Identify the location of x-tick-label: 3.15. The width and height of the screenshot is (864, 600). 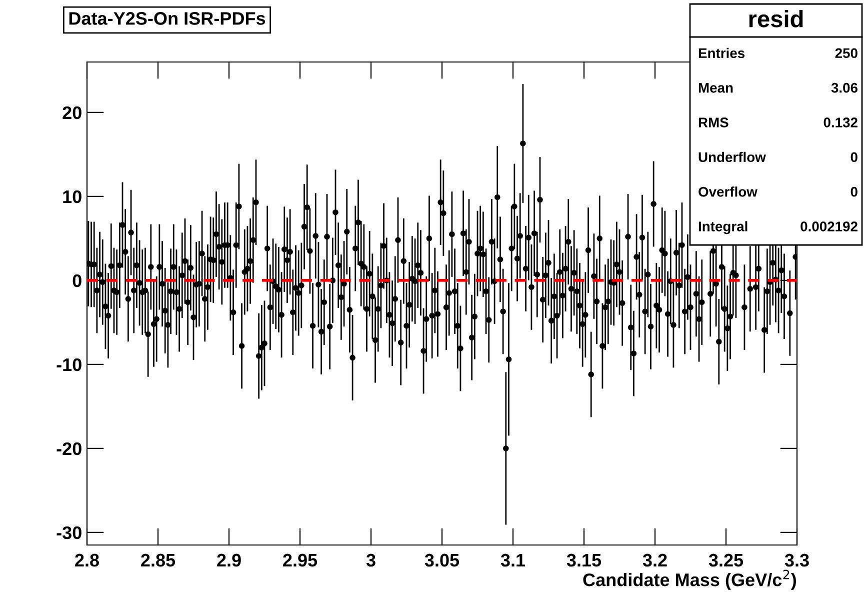
(584, 560).